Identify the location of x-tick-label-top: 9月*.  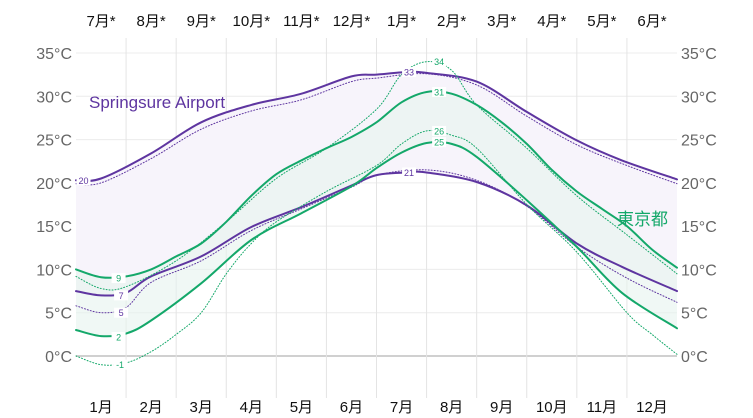
(201, 21).